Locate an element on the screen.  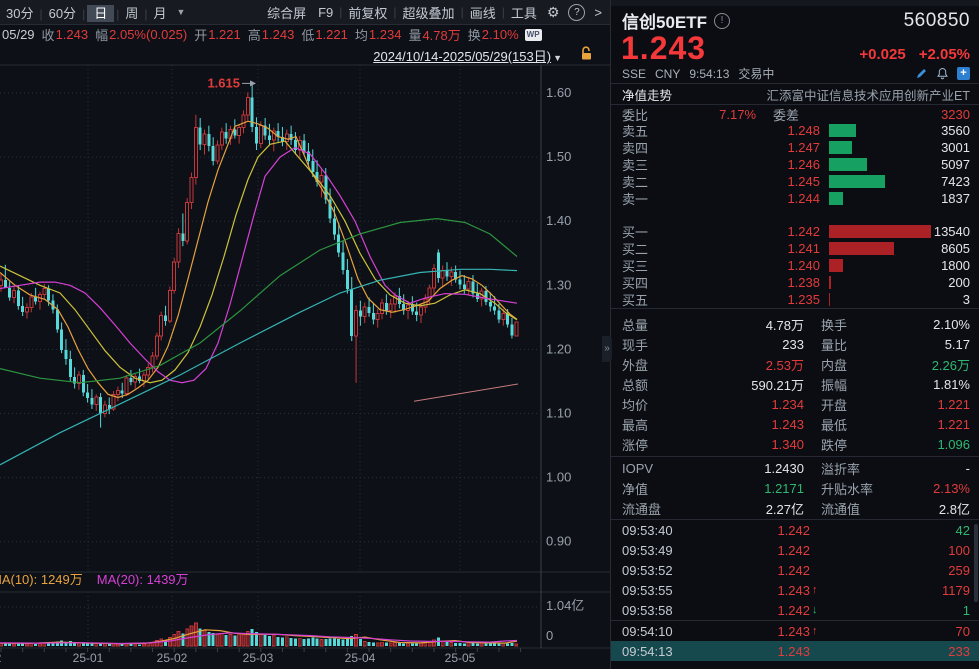
bid-label: 买三 is located at coordinates (635, 266).